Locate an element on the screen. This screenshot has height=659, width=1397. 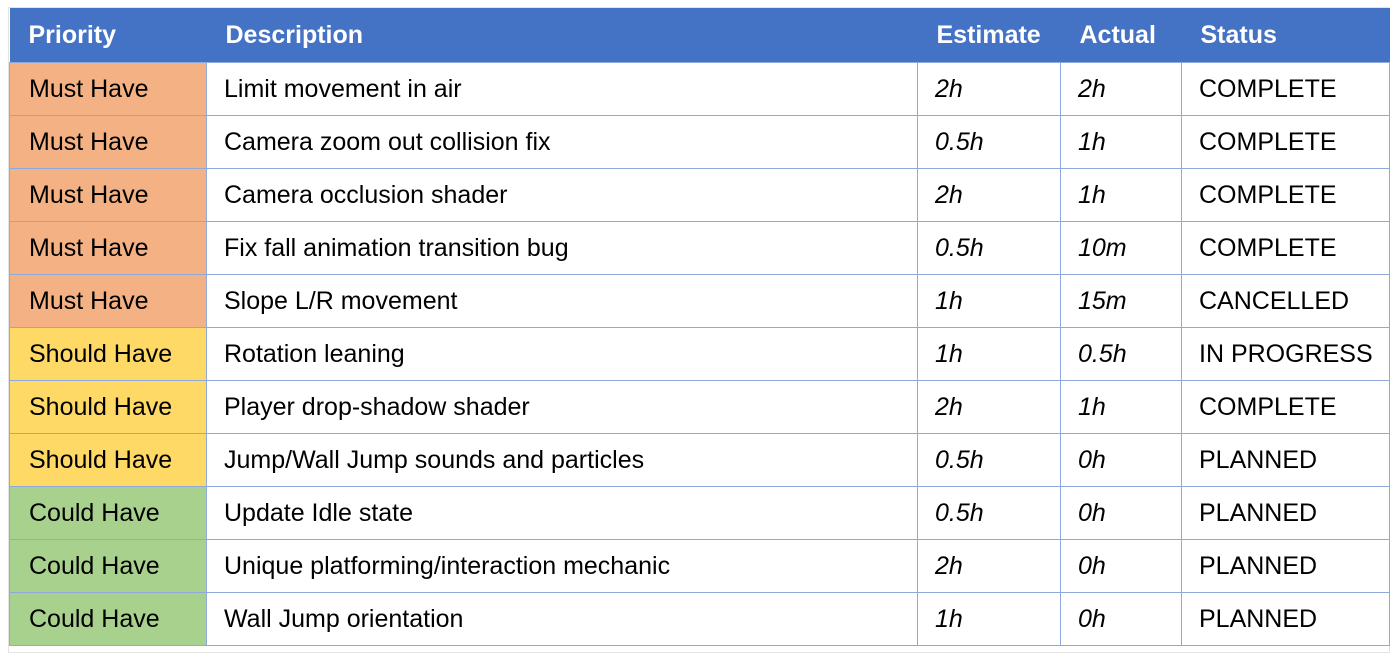
description-cell: Camera zoom out collision fix is located at coordinates (562, 142).